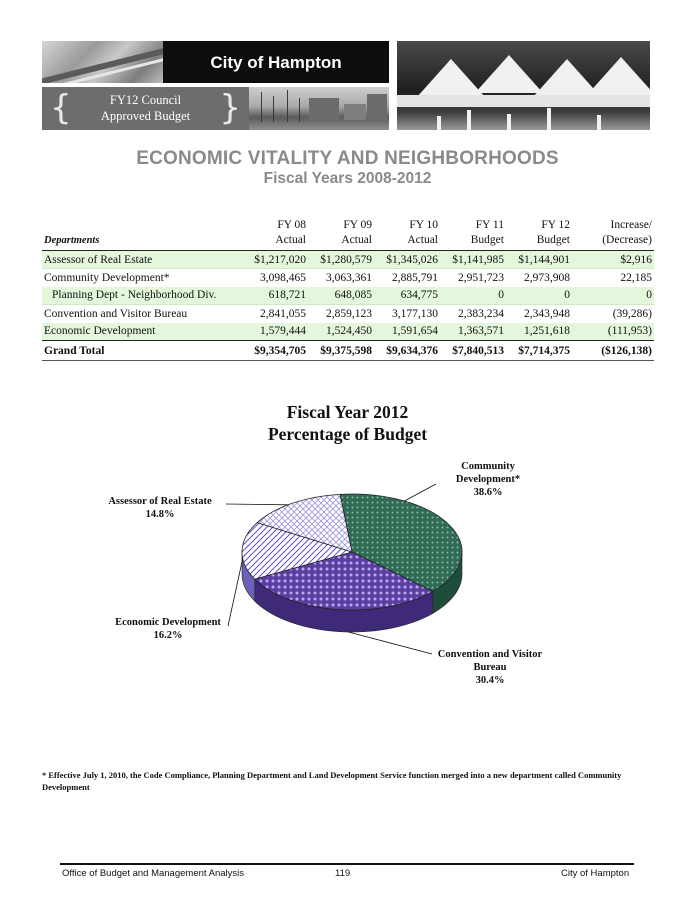 This screenshot has width=695, height=900. I want to click on cell-fy11: 2,383,234, so click(481, 313).